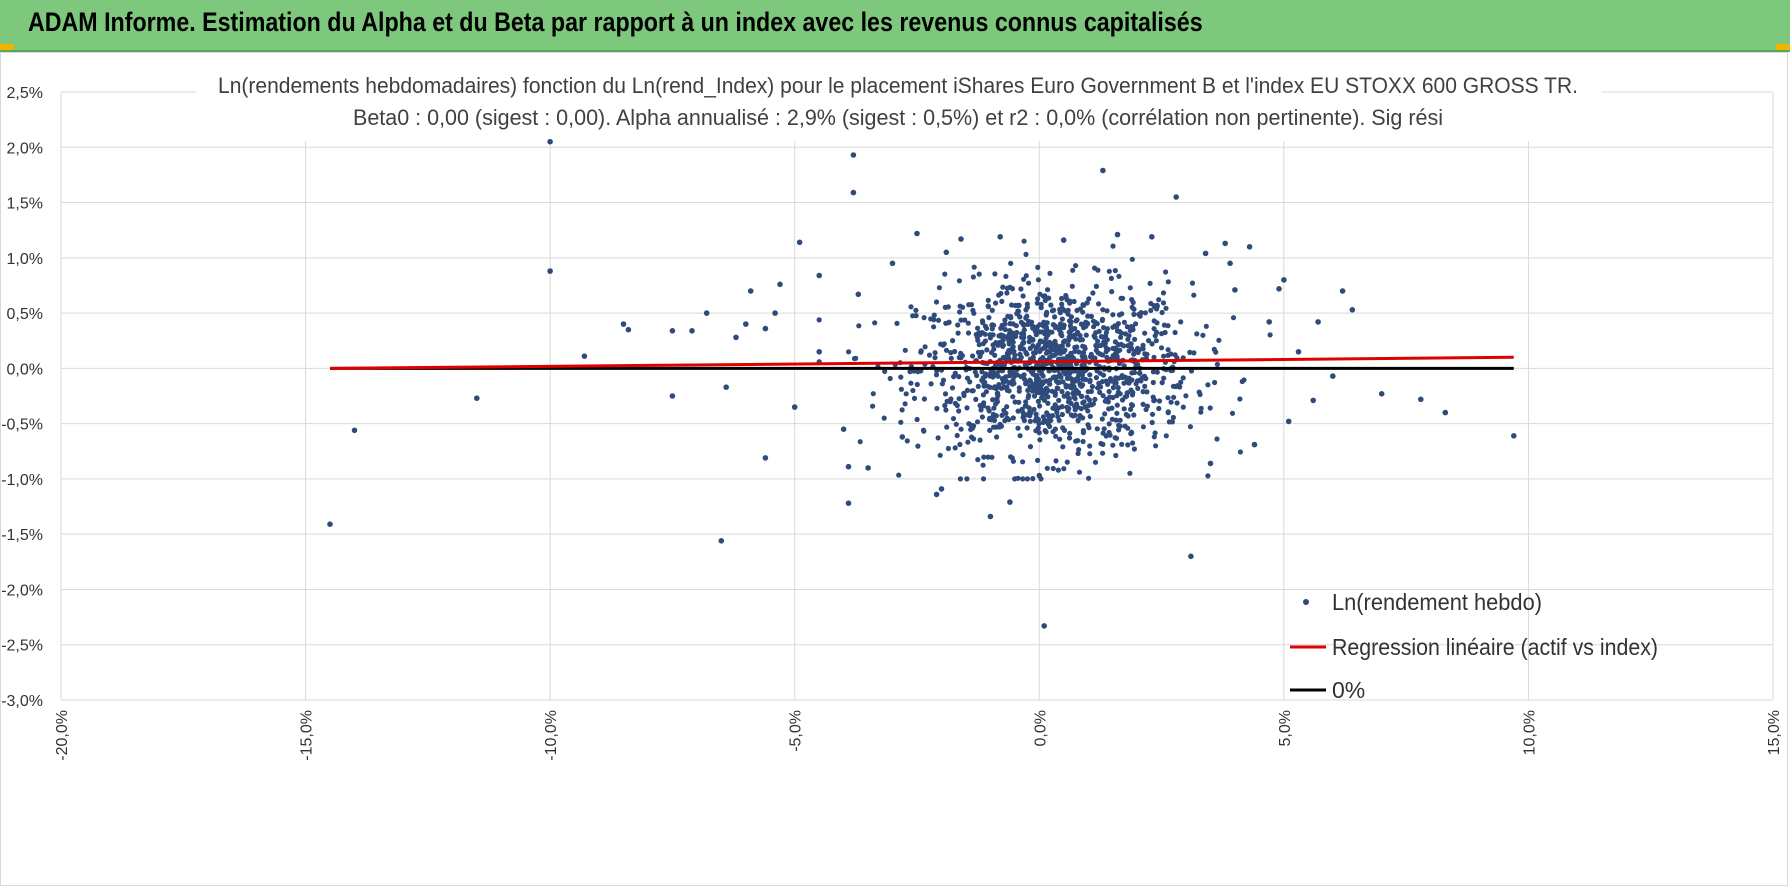  What do you see at coordinates (307, 735) in the screenshot?
I see `x-tick-label: -15,0%` at bounding box center [307, 735].